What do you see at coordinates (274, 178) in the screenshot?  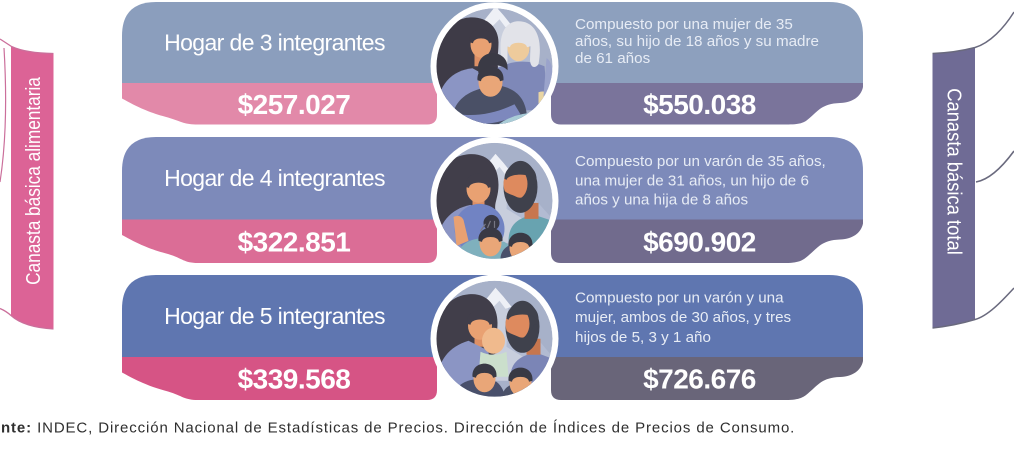 I see `svg-text: Hogar de 4 integrantes` at bounding box center [274, 178].